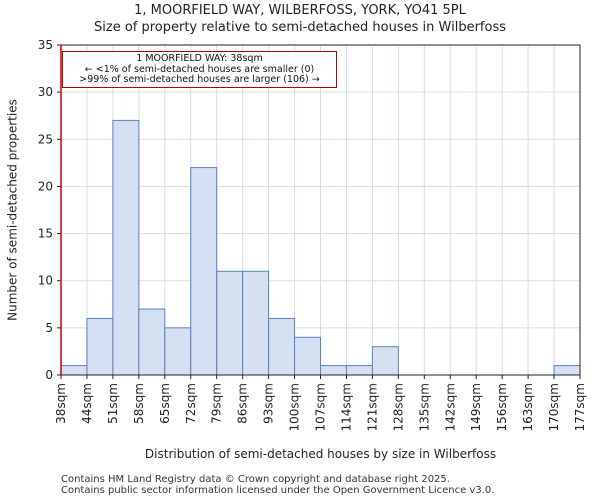 This screenshot has width=600, height=500. I want to click on x-tick-label: 156sqm, so click(502, 407).